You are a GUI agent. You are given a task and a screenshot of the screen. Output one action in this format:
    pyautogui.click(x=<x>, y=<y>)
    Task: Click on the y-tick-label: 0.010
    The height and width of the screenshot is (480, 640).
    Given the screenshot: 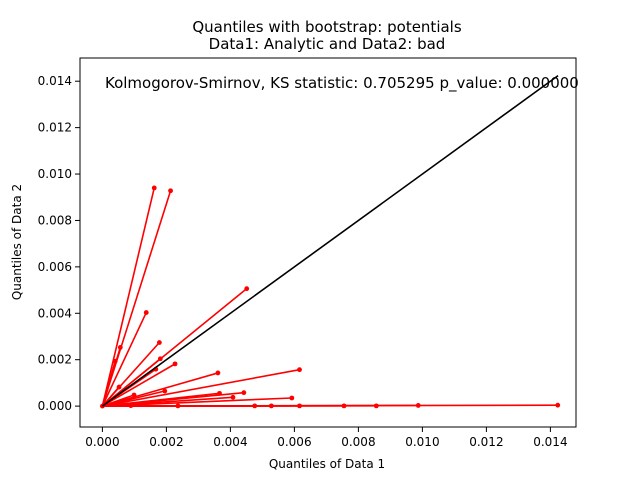 What is the action you would take?
    pyautogui.click(x=55, y=174)
    